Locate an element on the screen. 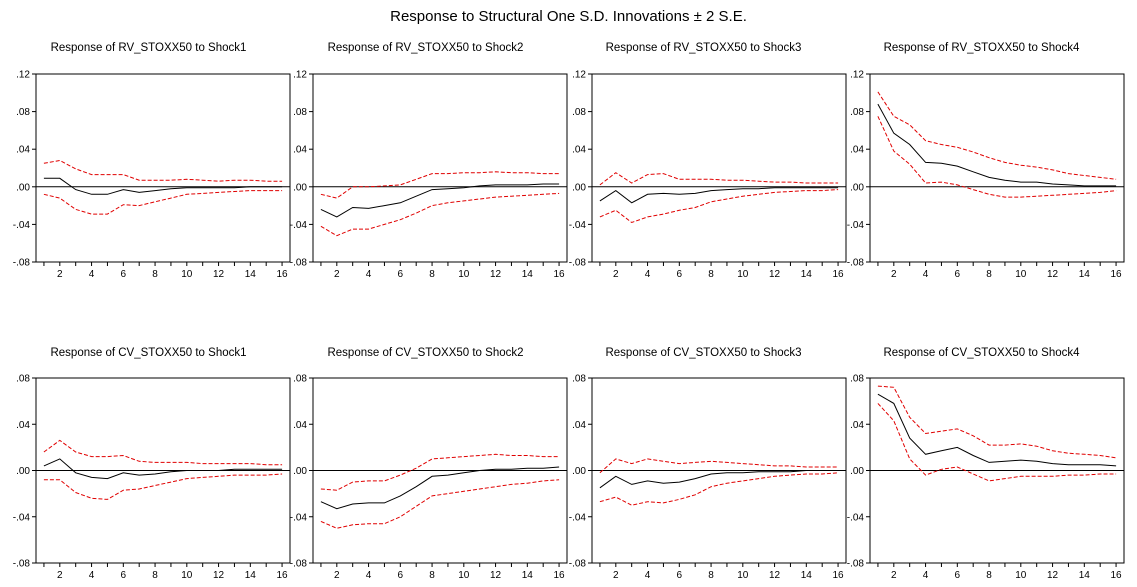  panel-title-rv-shock1: Response of RV_STOXX50 to Shock1 is located at coordinates (148, 48).